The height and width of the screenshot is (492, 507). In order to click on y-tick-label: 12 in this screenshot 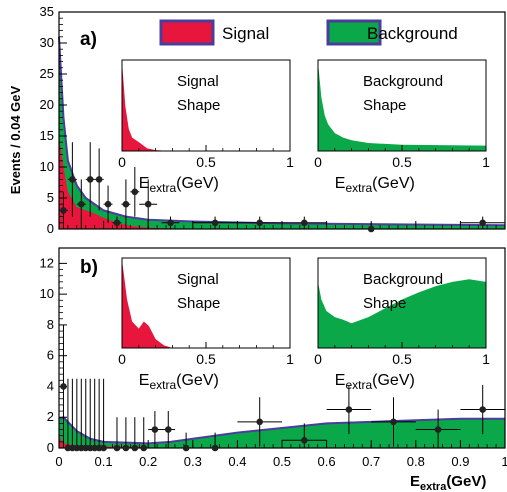, I will do `click(47, 262)`.